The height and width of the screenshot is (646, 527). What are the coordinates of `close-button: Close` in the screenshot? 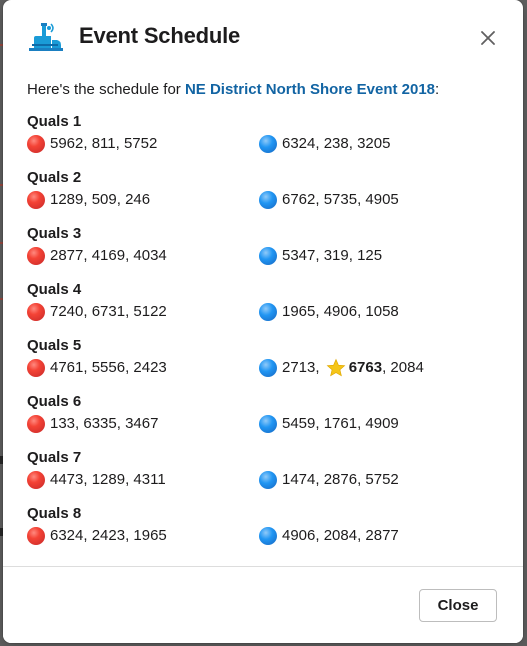 It's located at (458, 605).